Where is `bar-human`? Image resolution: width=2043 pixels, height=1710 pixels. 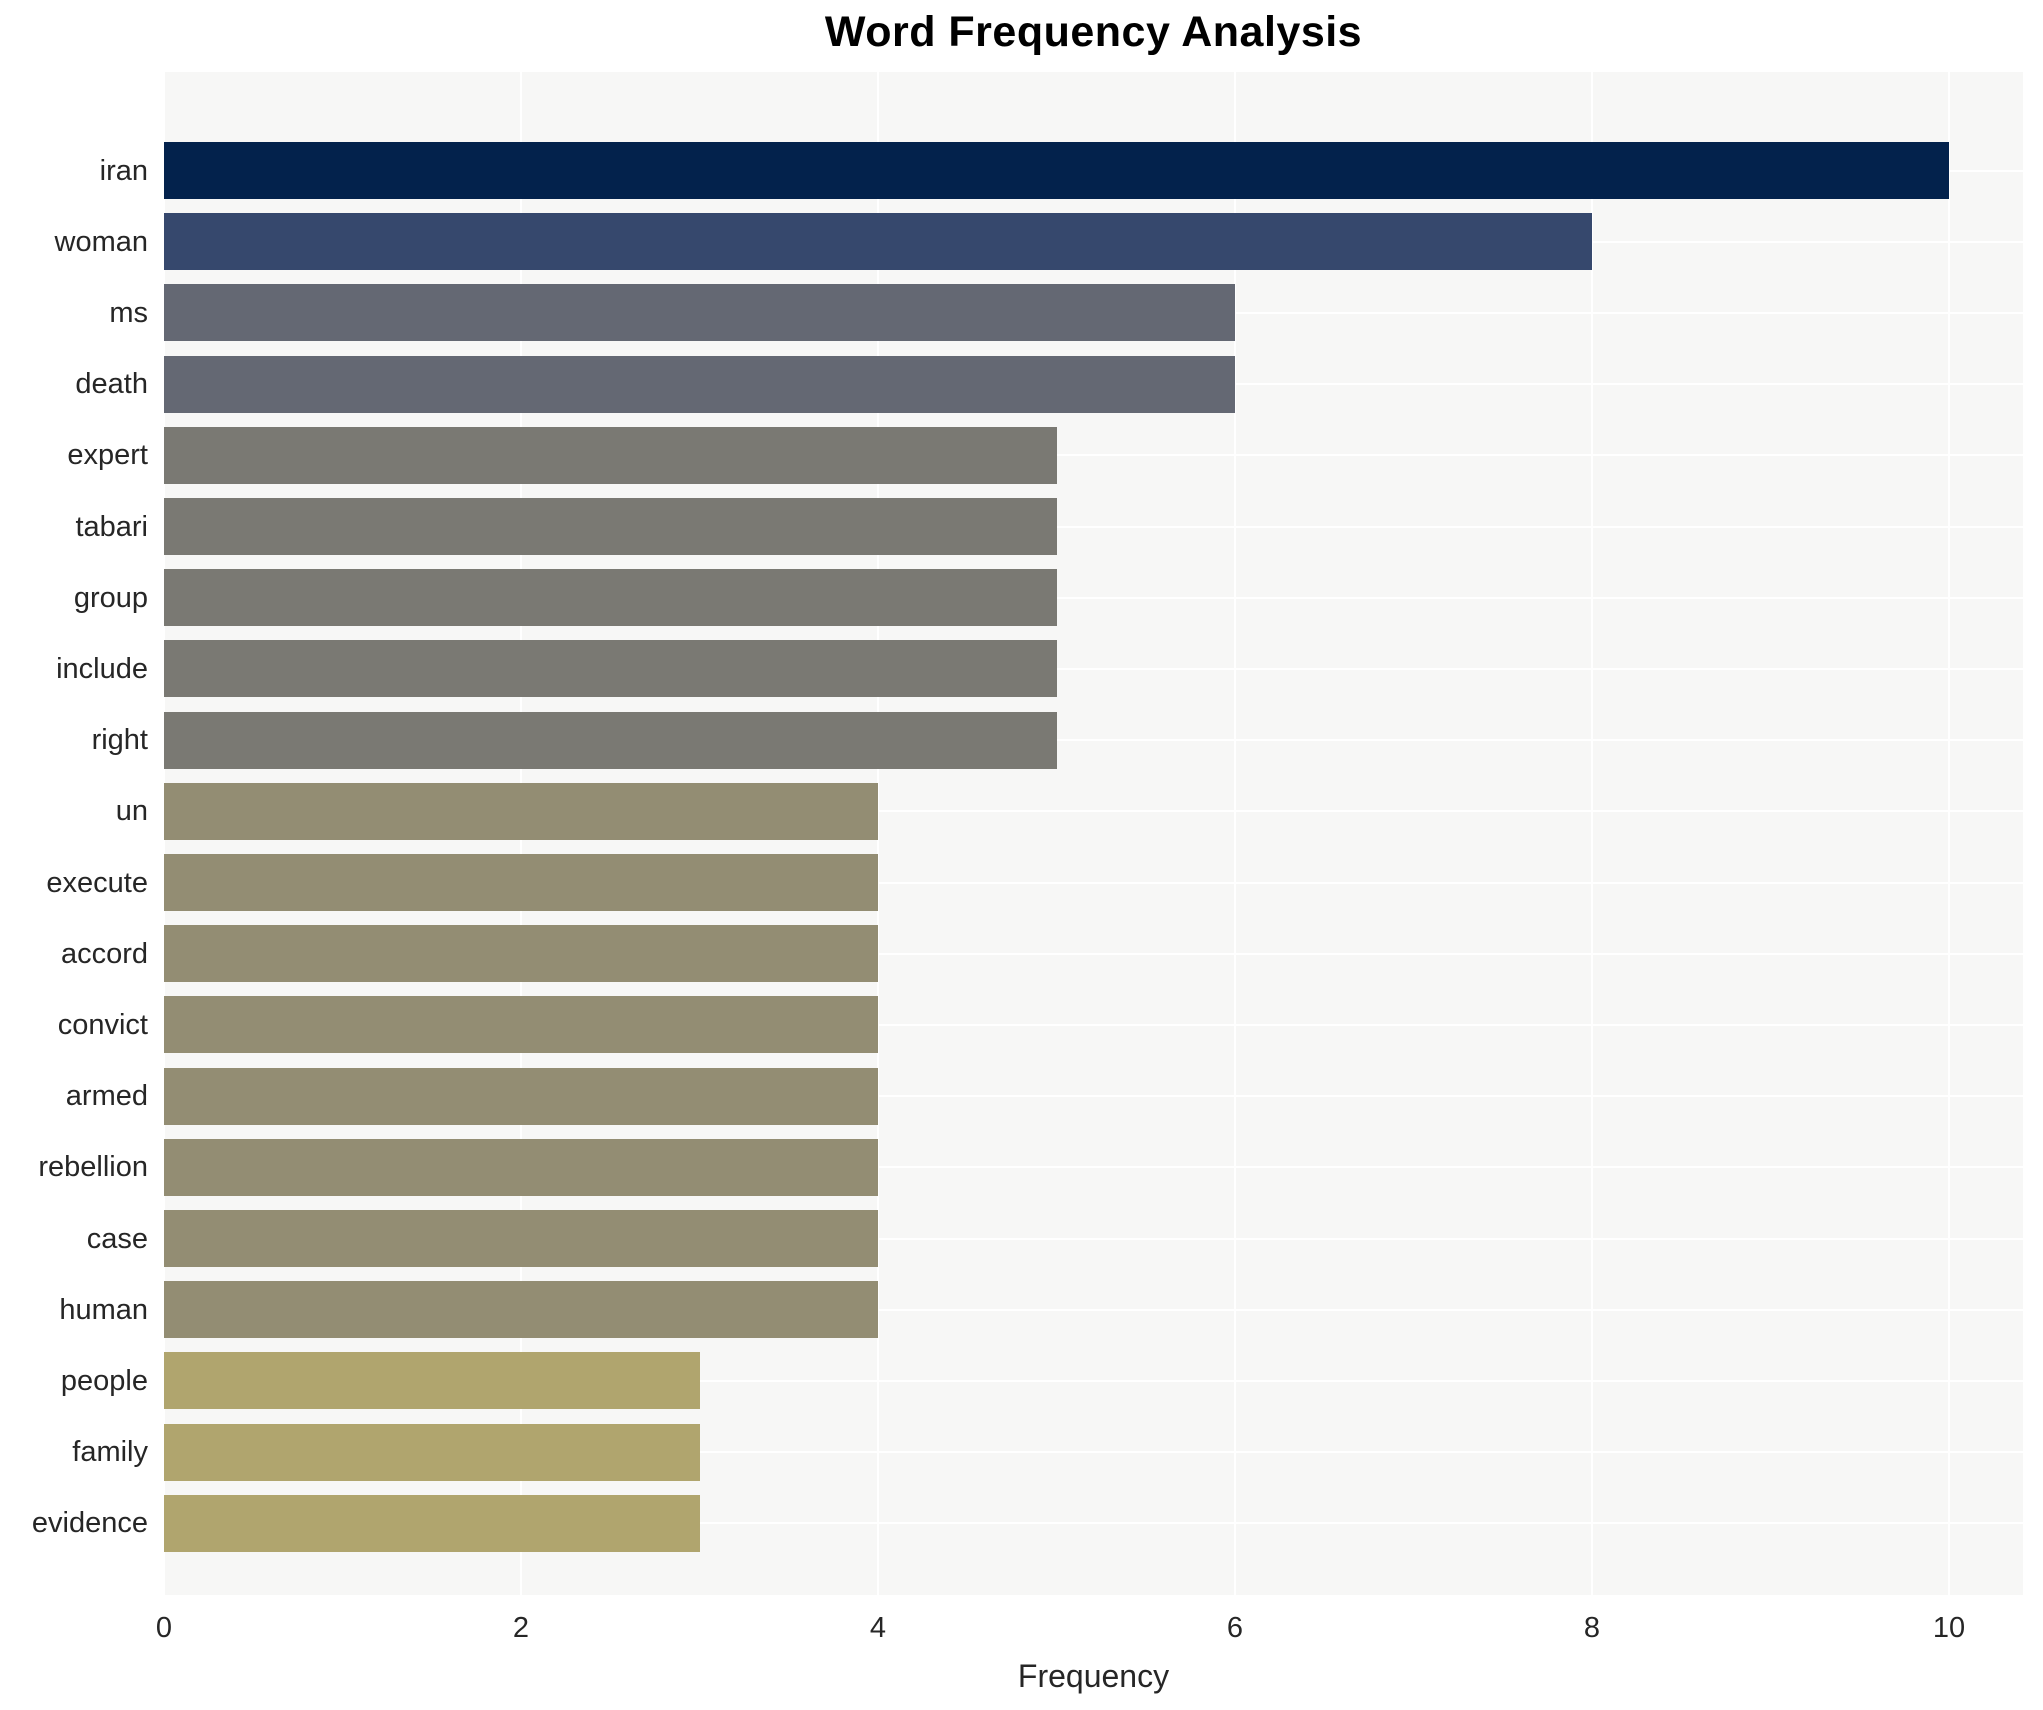 bar-human is located at coordinates (521, 1310).